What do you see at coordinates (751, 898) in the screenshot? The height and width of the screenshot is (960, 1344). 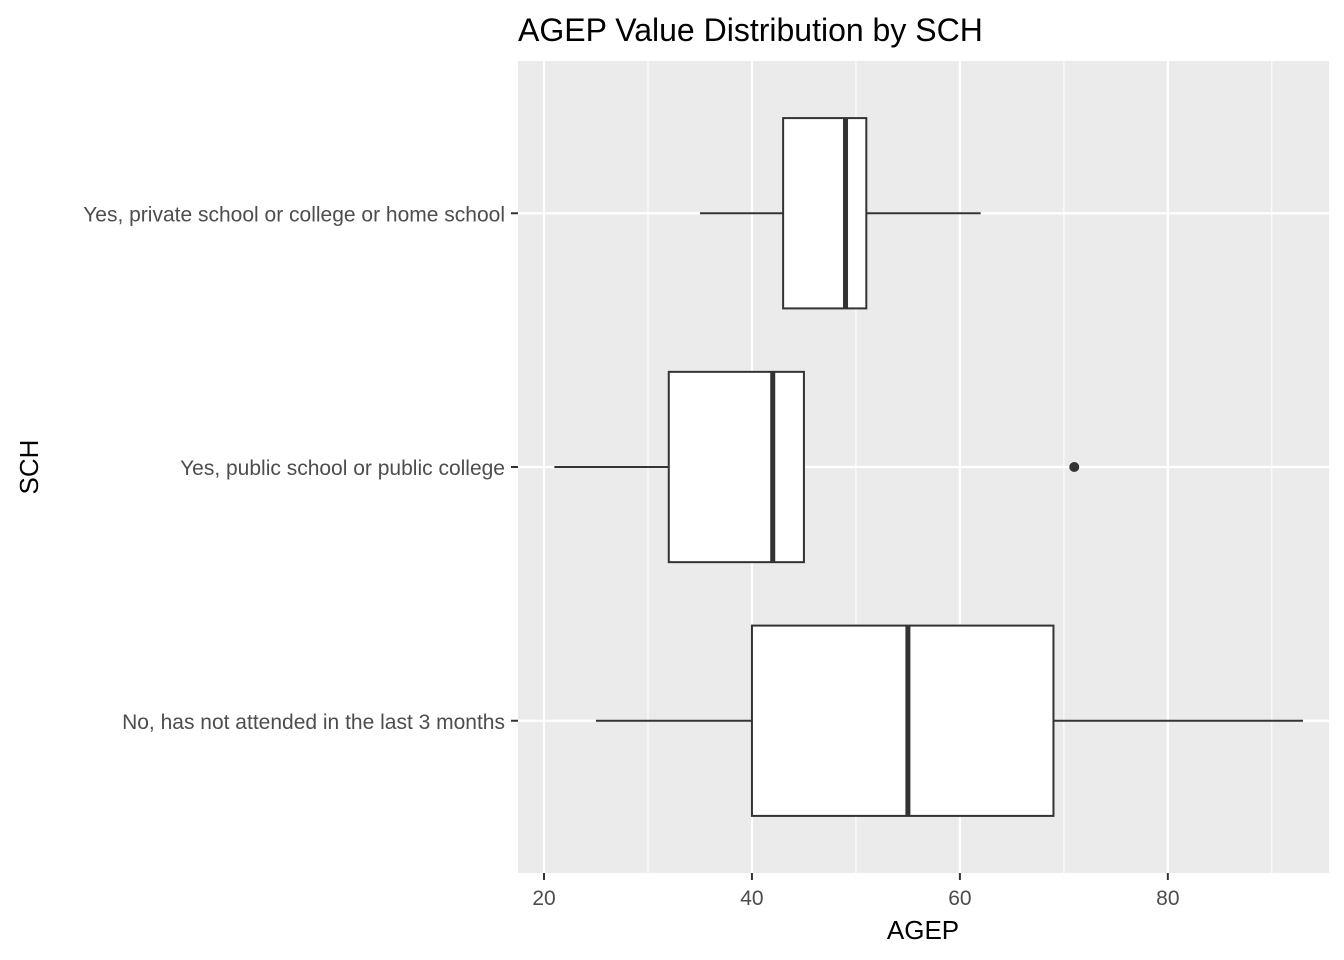 I see `x-tick-label: 40` at bounding box center [751, 898].